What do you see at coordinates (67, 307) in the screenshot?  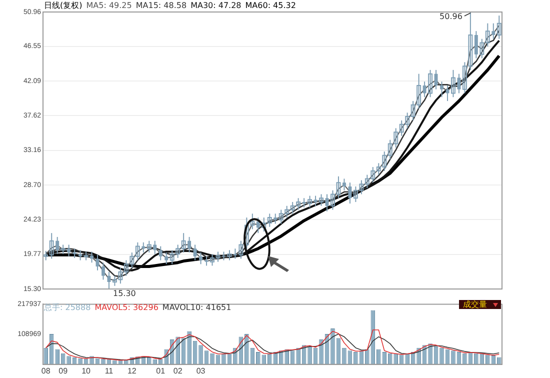 I see `text: 总手: 25888` at bounding box center [67, 307].